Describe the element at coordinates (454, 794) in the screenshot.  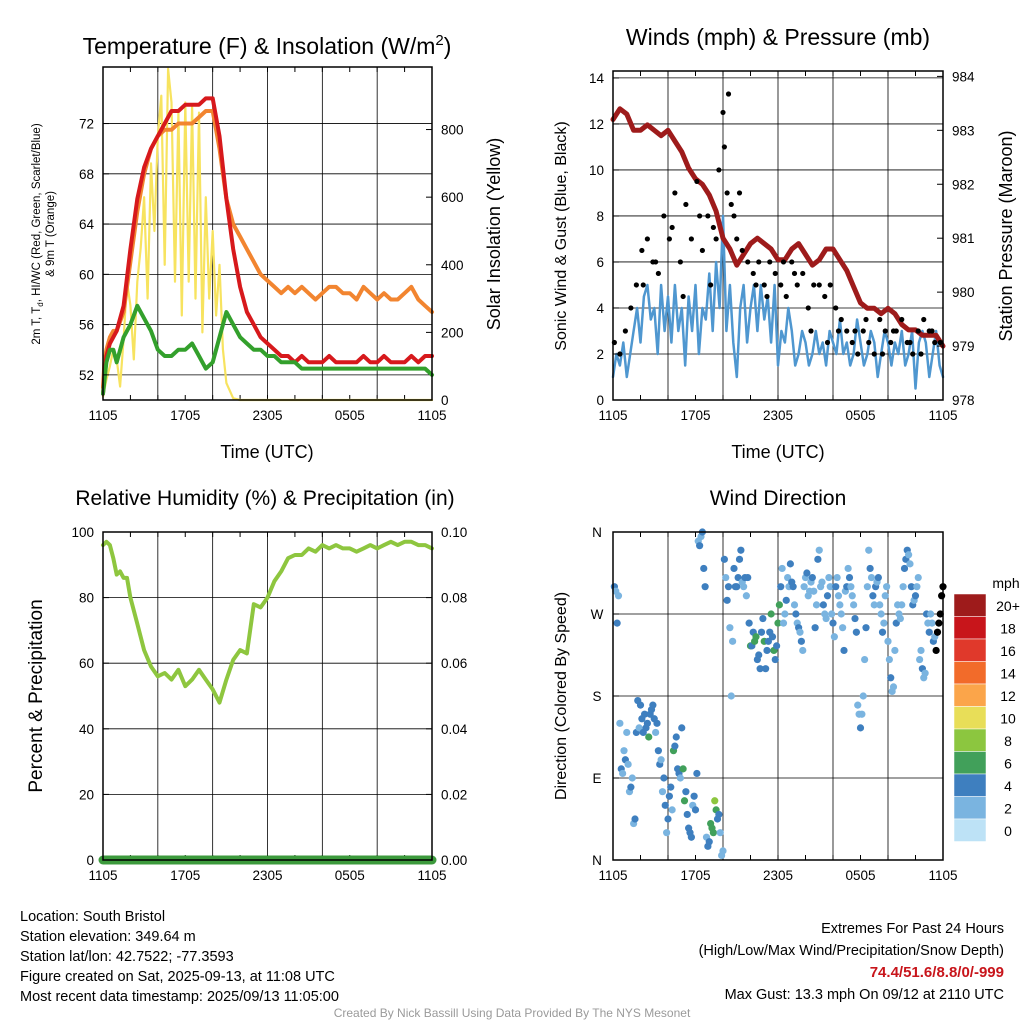
I see `rh-panel-y2tick-label: 0.02` at that location.